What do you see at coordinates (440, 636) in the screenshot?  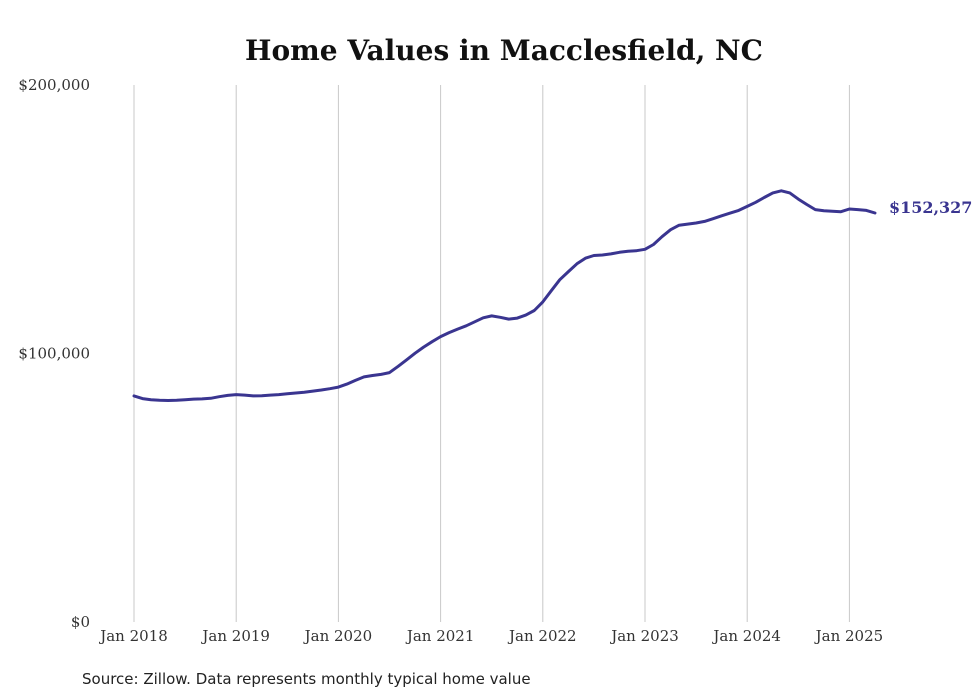 I see `x-tick-label: Jan 2021` at bounding box center [440, 636].